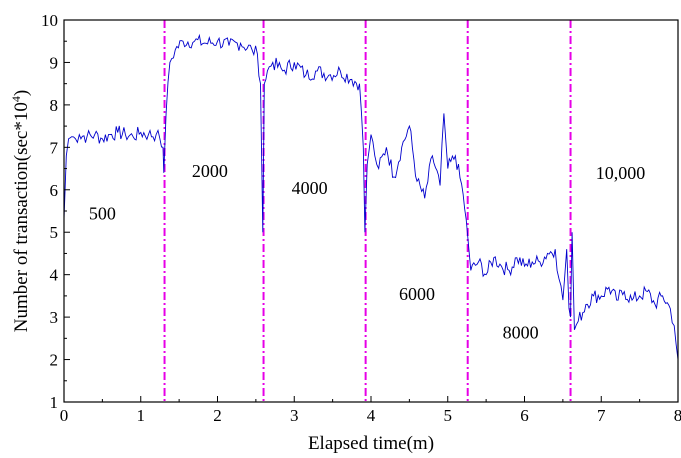 This screenshot has width=681, height=458. I want to click on x-tick-label: 2, so click(217, 415).